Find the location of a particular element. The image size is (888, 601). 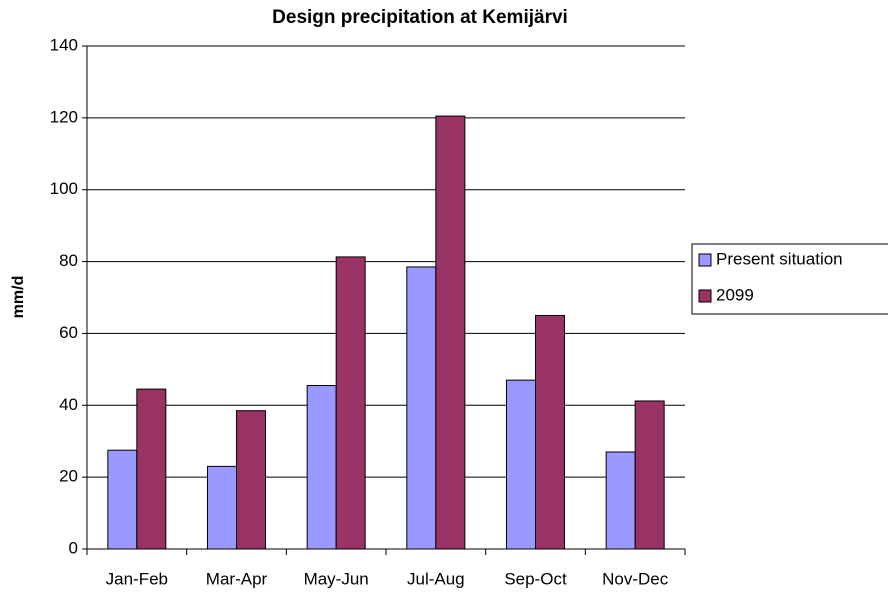

y-tick-label: 40 is located at coordinates (68, 404).